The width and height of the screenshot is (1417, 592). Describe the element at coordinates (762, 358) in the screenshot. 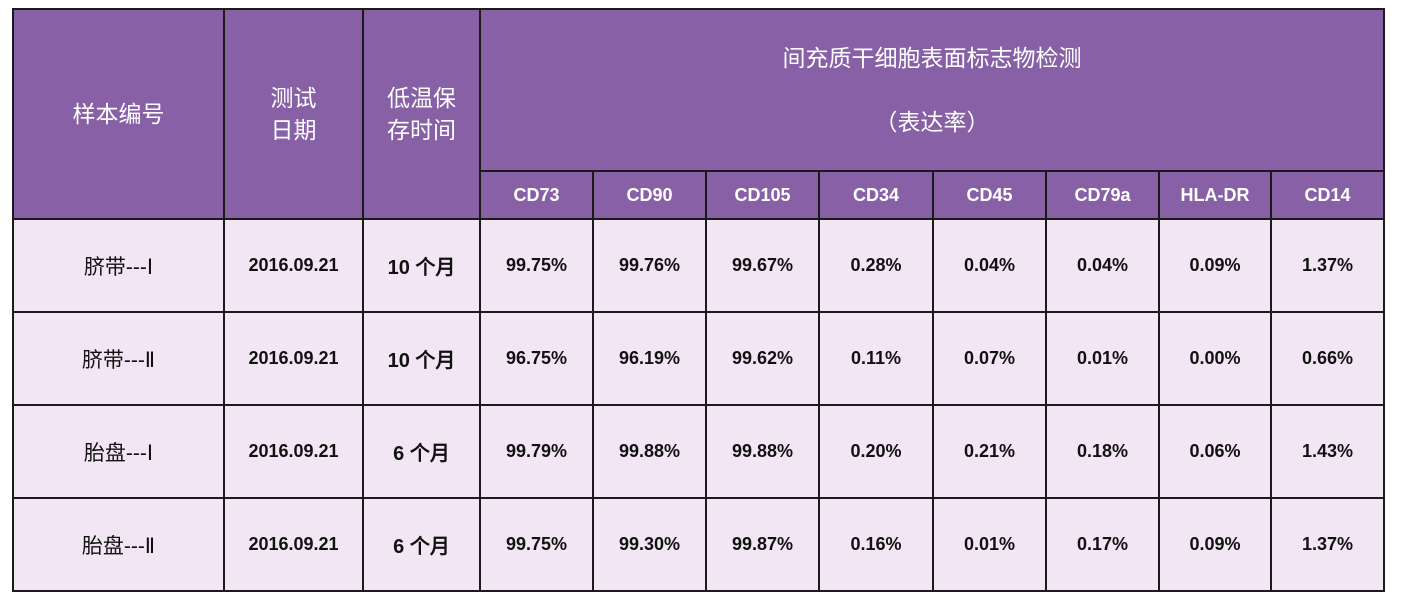

I see `table-cell: 99.62%` at that location.